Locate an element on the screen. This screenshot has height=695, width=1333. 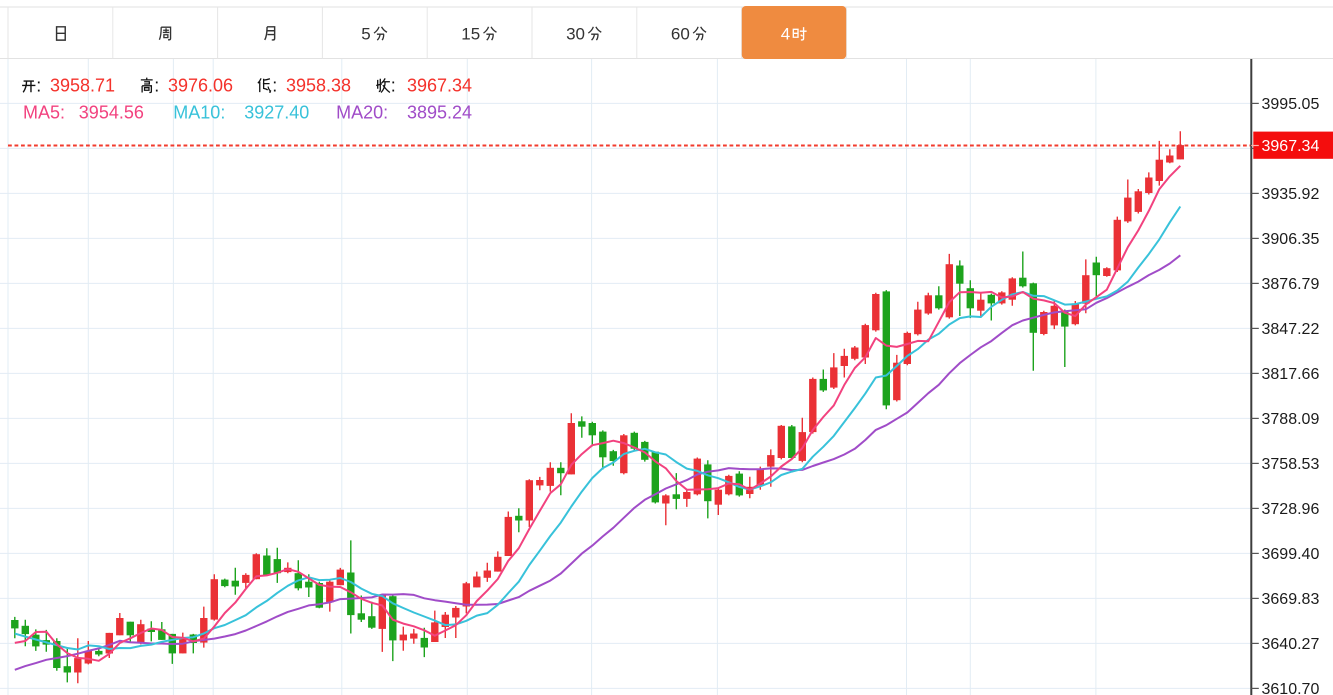
svg-text: 3699.40 is located at coordinates (1291, 554).